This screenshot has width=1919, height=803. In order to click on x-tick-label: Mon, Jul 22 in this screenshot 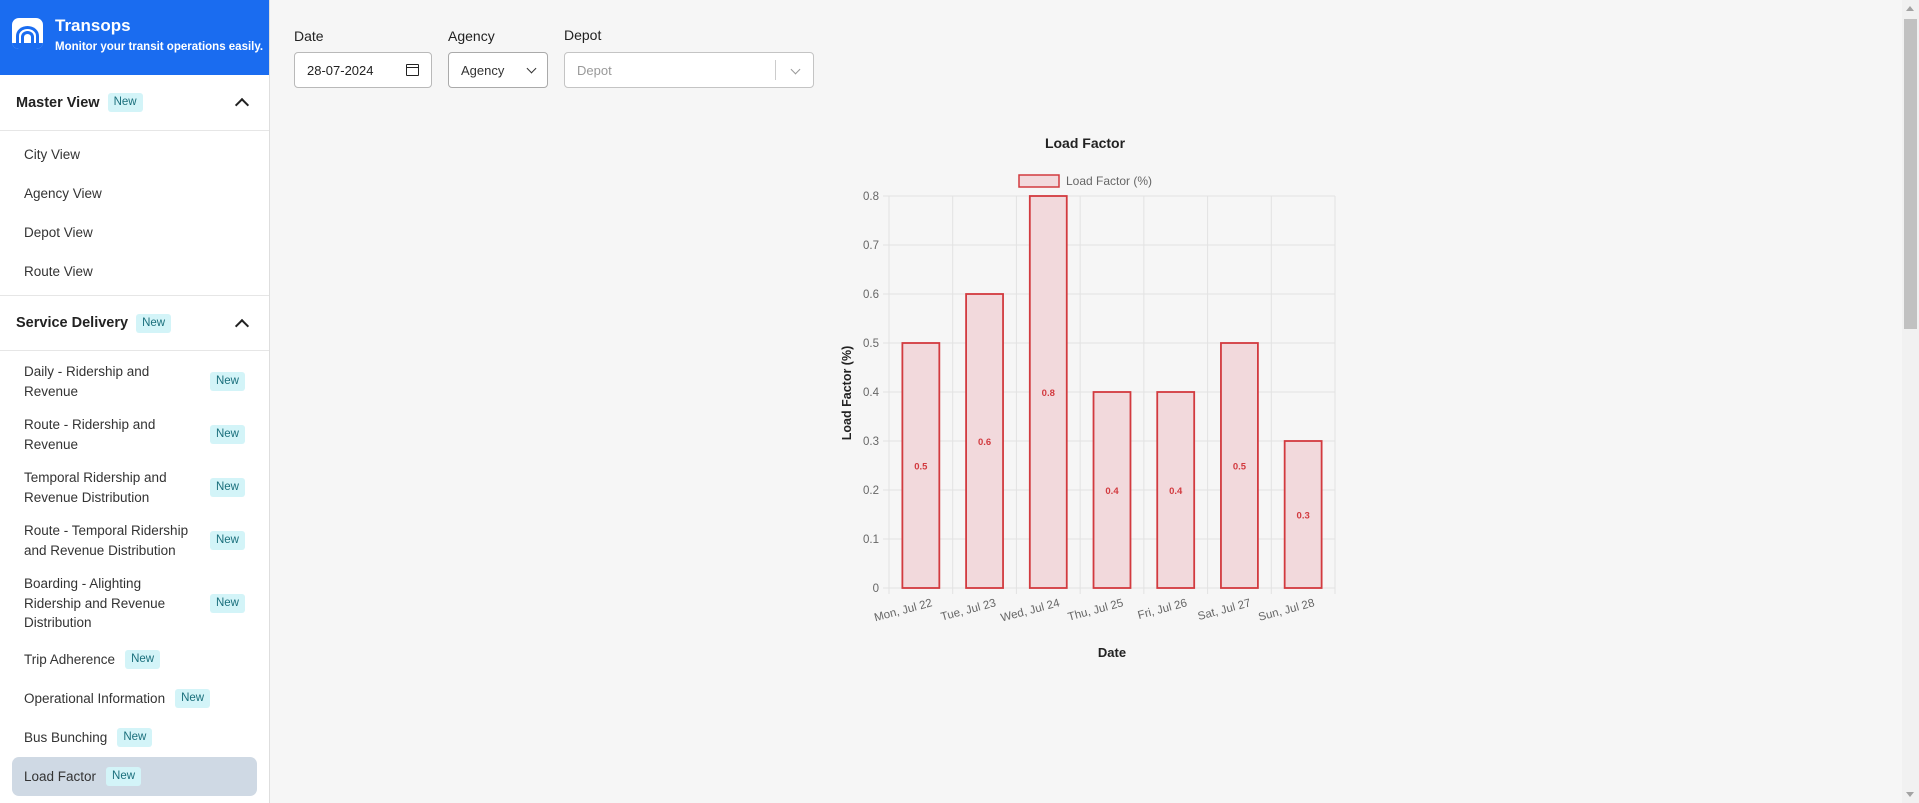, I will do `click(903, 610)`.